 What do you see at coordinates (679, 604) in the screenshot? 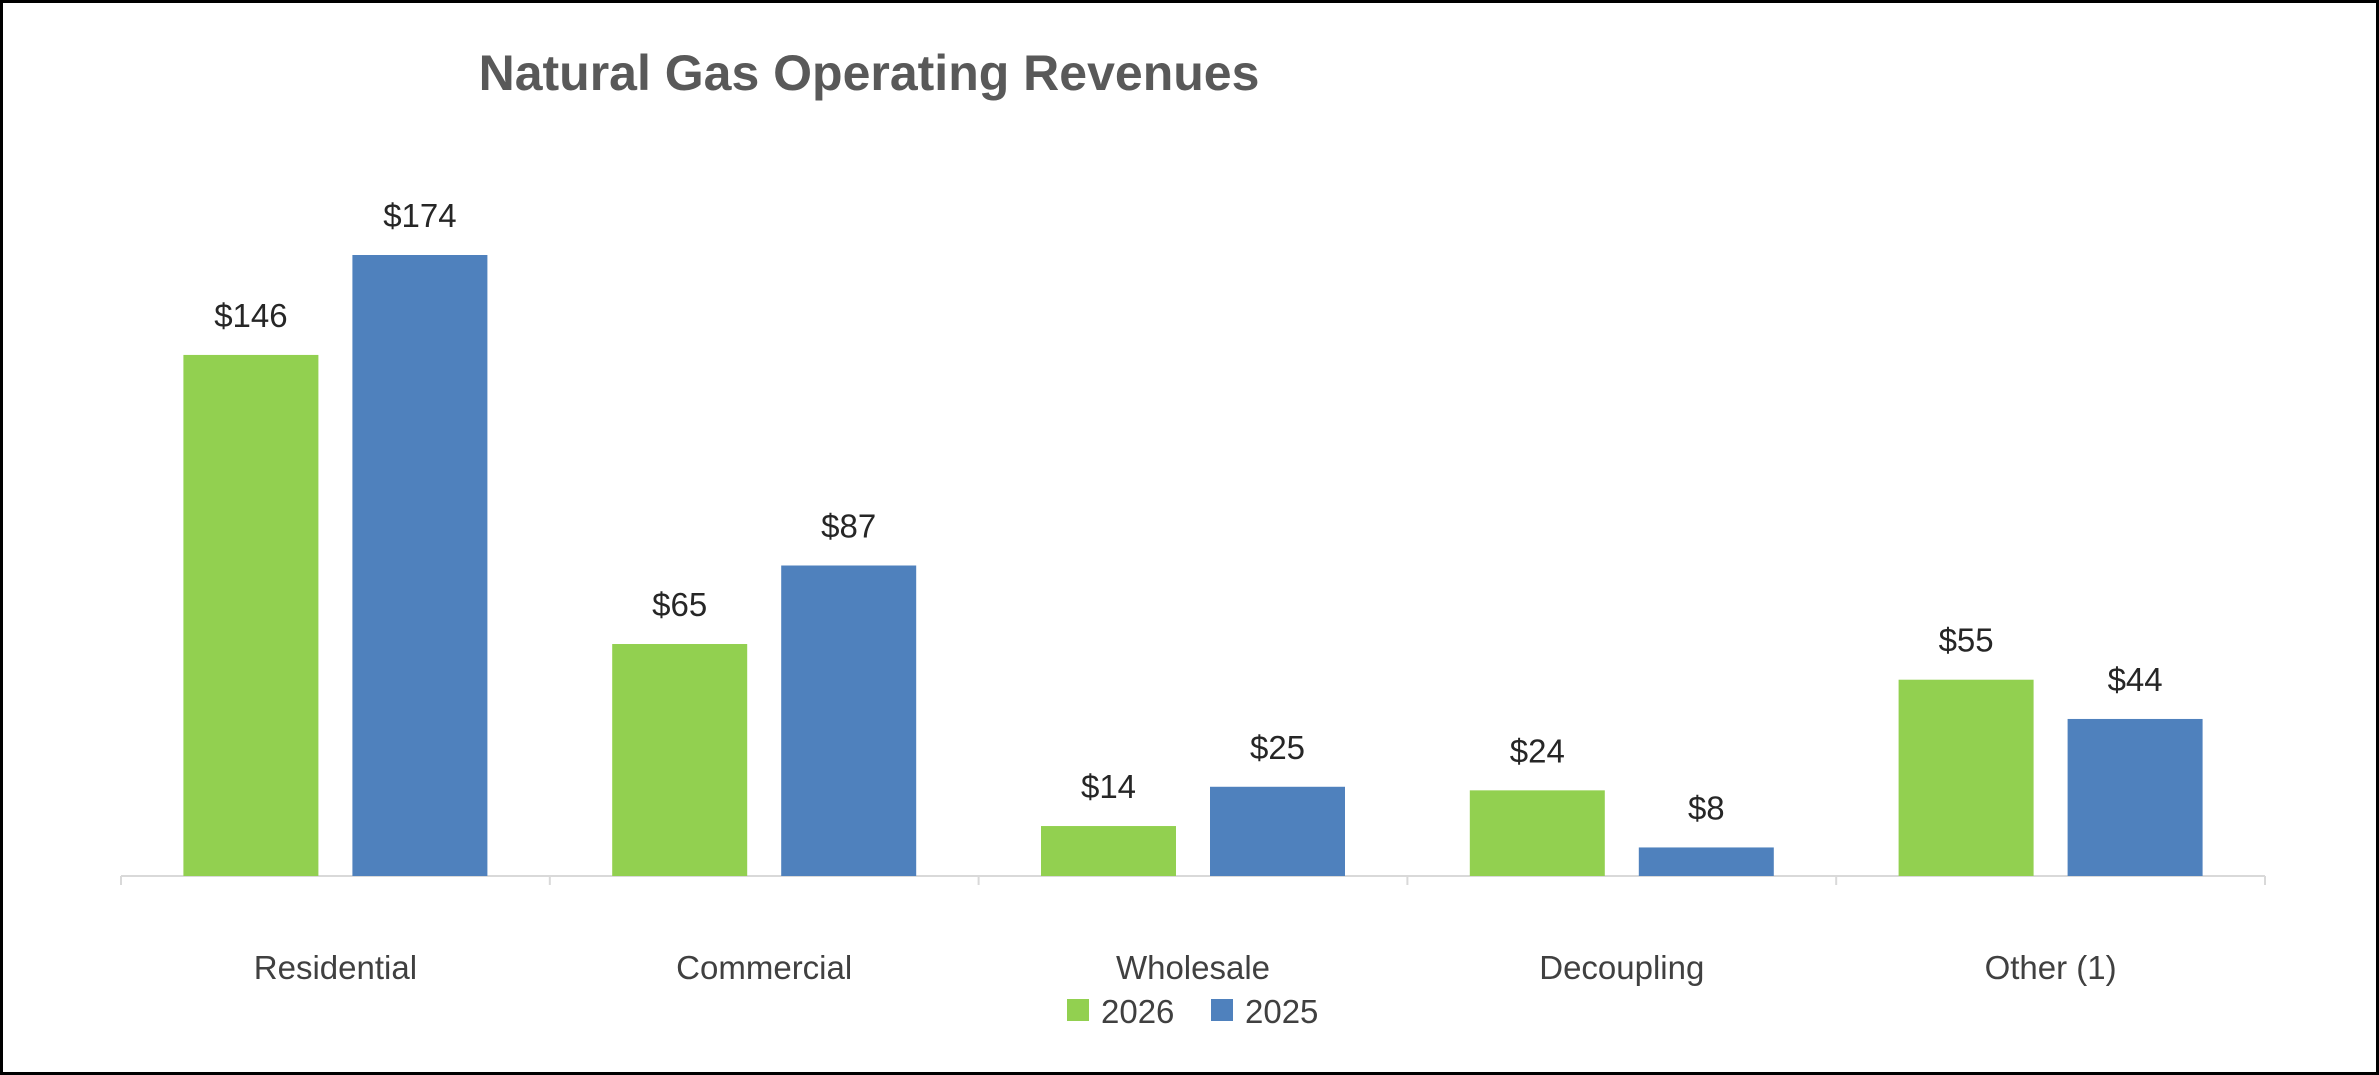
I see `data-label: $65` at bounding box center [679, 604].